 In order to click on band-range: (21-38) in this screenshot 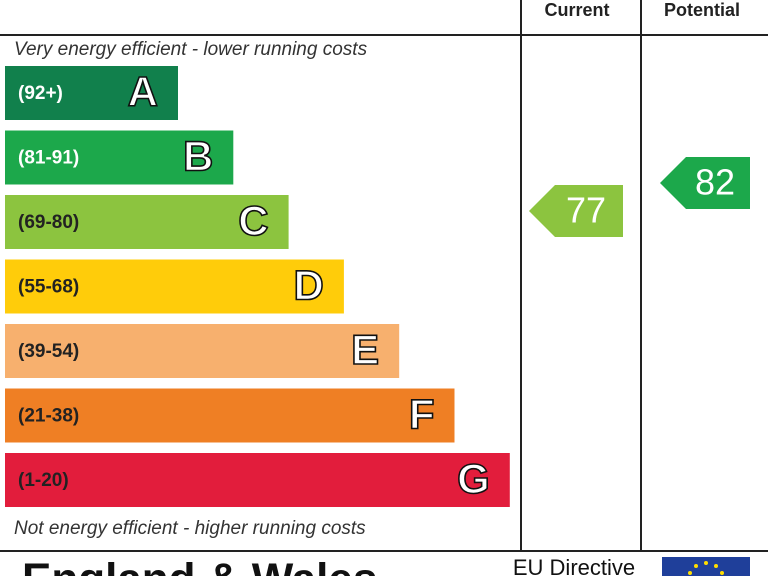, I will do `click(48, 416)`.